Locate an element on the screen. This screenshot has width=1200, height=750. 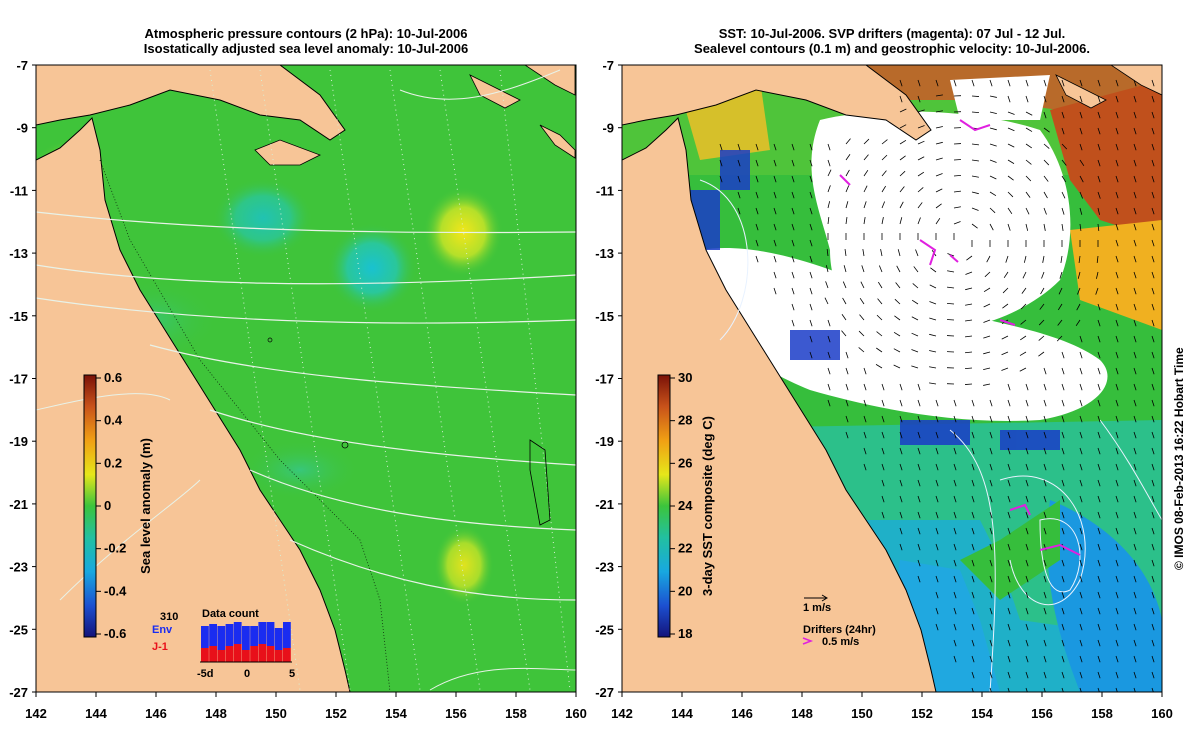
colorbar-tick-label: 18 is located at coordinates (685, 633).